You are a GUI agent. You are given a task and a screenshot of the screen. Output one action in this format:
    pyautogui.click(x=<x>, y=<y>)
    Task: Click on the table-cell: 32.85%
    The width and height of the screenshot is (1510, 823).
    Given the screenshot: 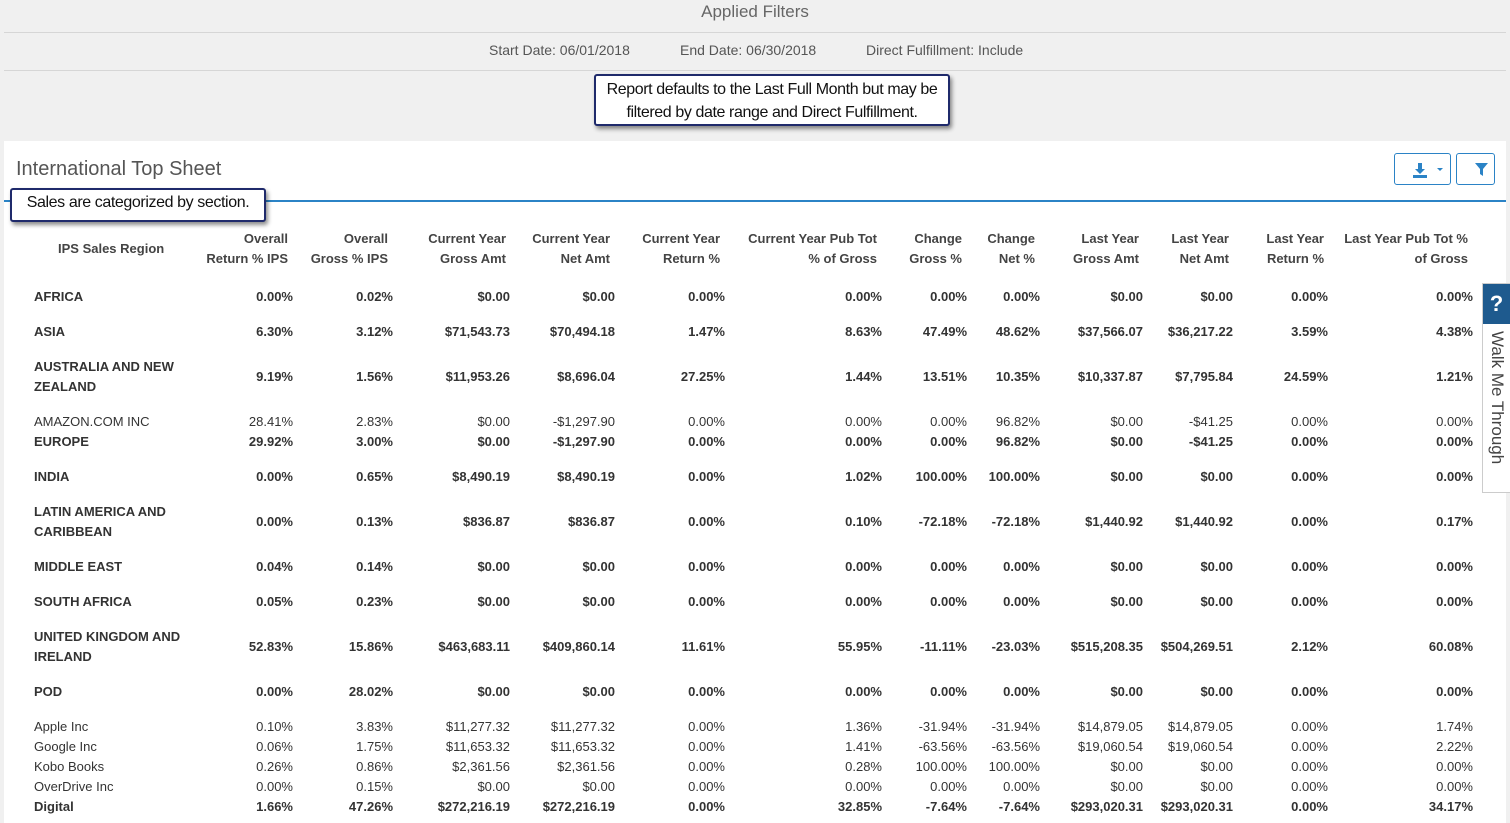 What is the action you would take?
    pyautogui.click(x=859, y=806)
    